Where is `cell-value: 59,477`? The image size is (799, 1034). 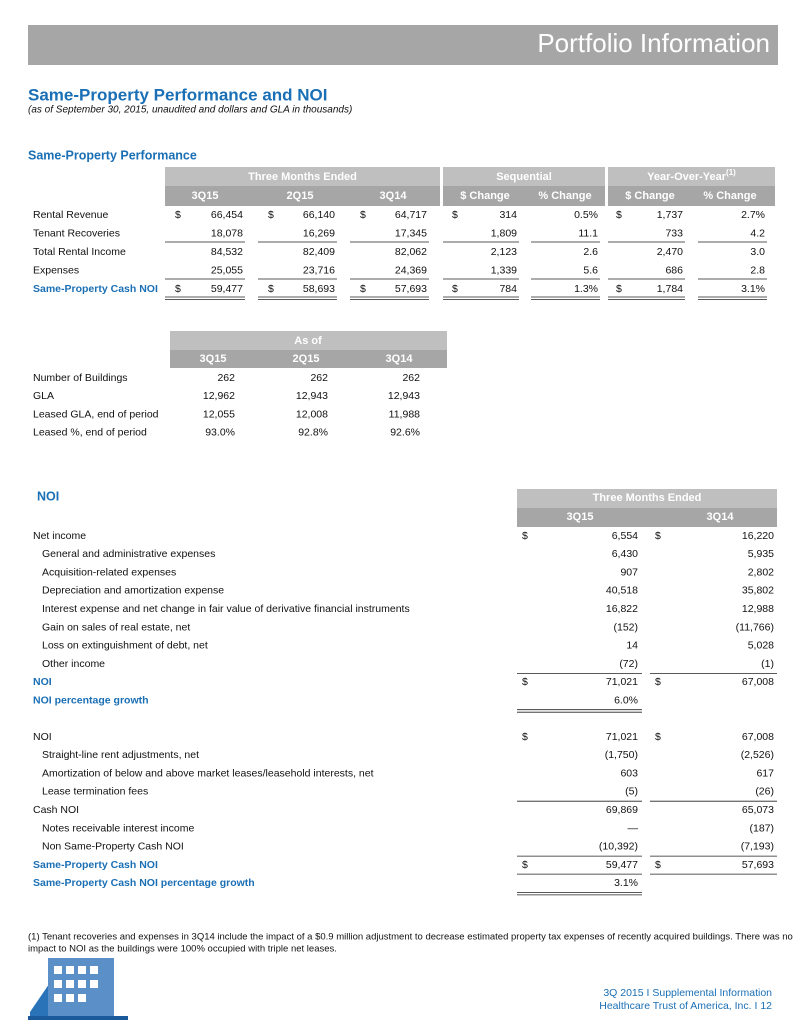
cell-value: 59,477 is located at coordinates (227, 289).